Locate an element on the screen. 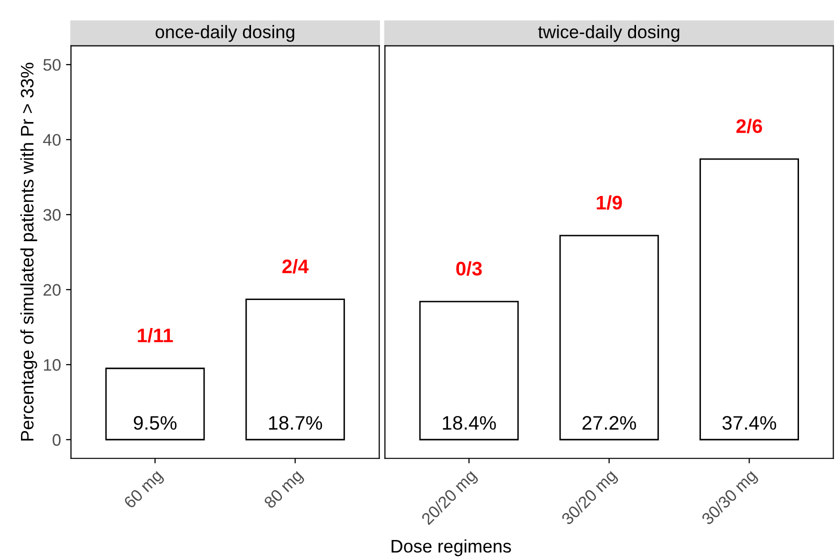  x-axis-title: Dose regimens is located at coordinates (451, 547).